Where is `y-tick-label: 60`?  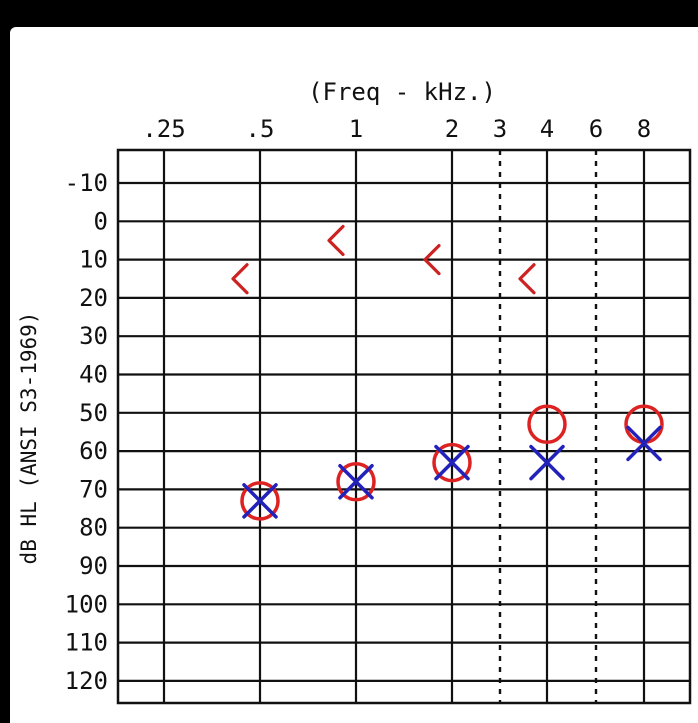
y-tick-label: 60 is located at coordinates (93, 451).